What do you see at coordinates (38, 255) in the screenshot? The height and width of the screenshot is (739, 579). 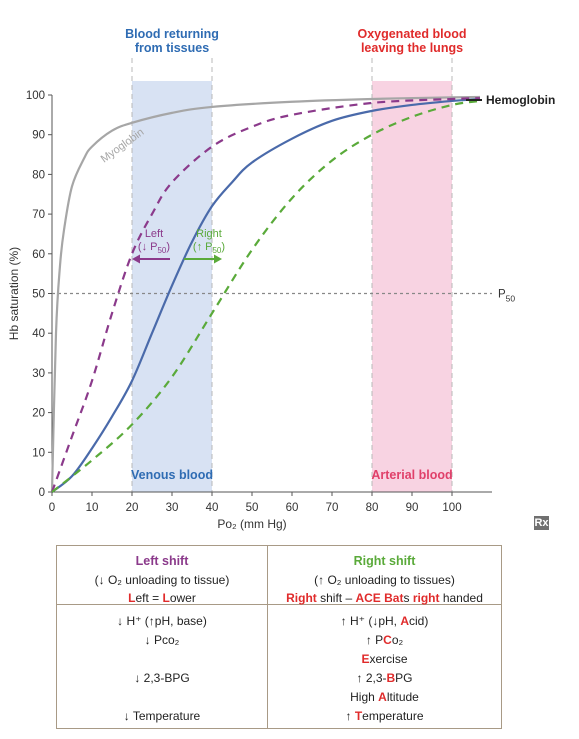 I see `y-tick-label-60: 60` at bounding box center [38, 255].